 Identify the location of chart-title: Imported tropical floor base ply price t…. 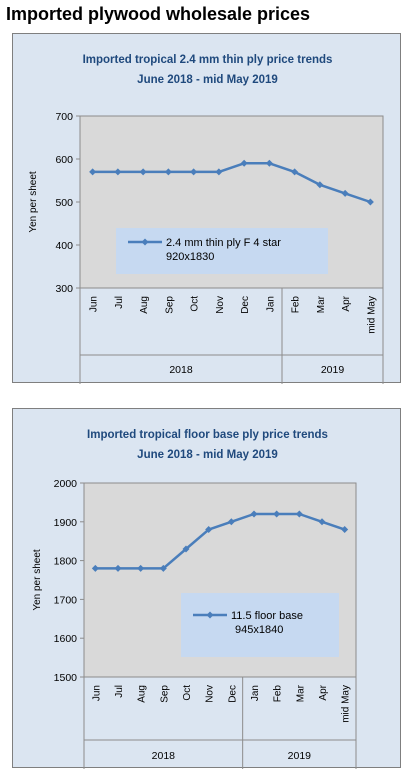
(207, 435).